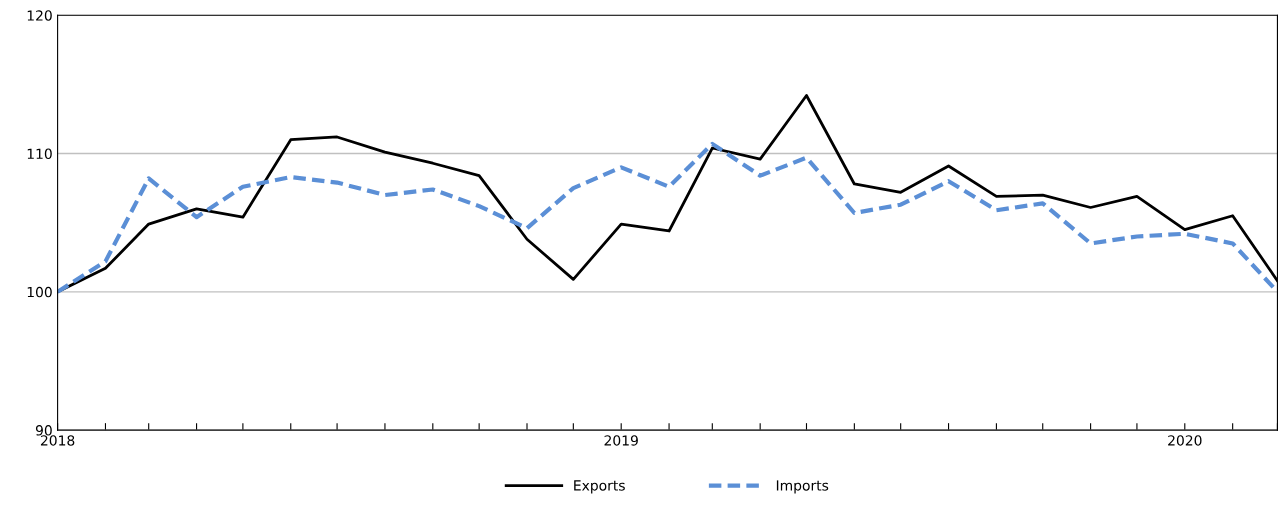  What do you see at coordinates (599, 487) in the screenshot?
I see `legend-label: Exports` at bounding box center [599, 487].